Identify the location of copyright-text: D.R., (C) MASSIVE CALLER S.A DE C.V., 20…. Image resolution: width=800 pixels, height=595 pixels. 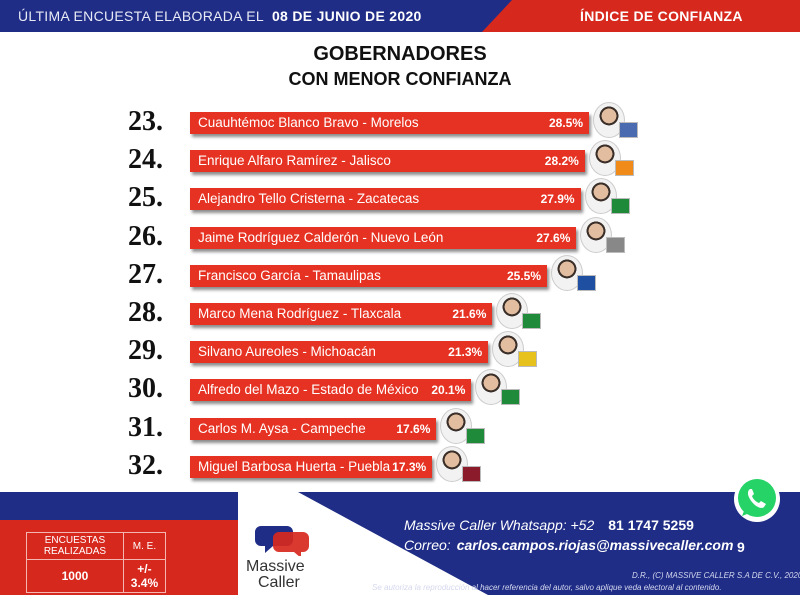
(716, 575).